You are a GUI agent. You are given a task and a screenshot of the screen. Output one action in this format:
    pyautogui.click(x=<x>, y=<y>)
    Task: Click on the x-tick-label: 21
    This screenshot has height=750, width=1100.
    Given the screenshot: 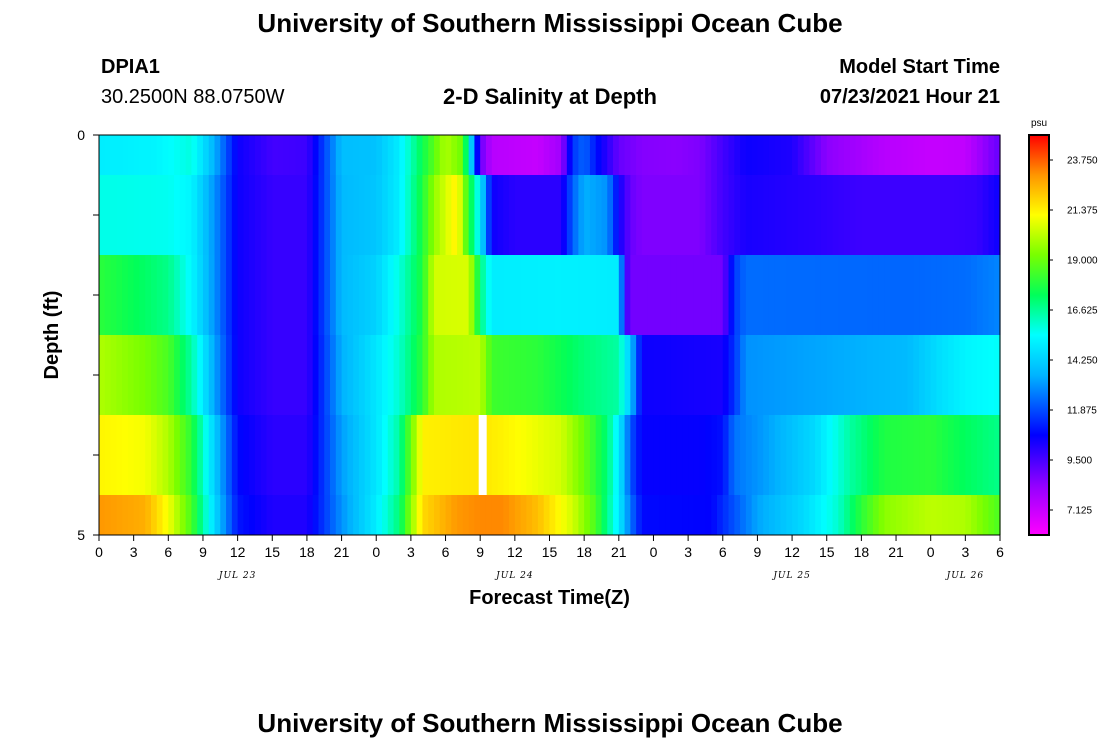 What is the action you would take?
    pyautogui.click(x=342, y=552)
    